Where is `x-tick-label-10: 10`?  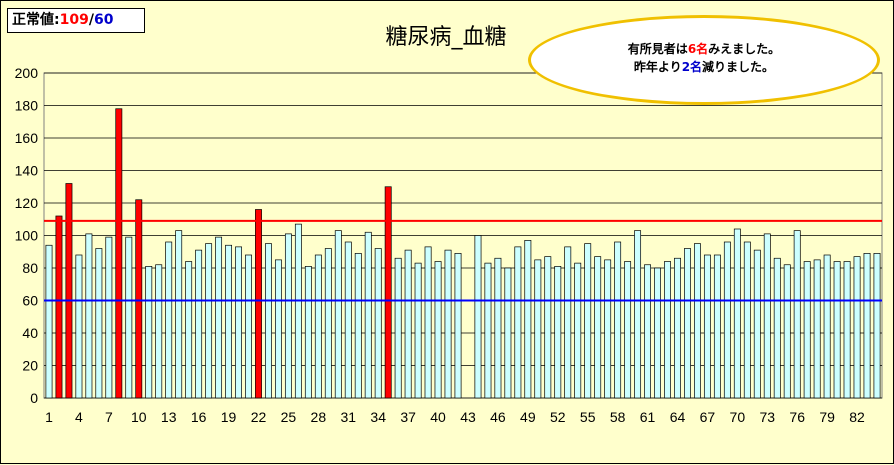
x-tick-label-10: 10 is located at coordinates (139, 417).